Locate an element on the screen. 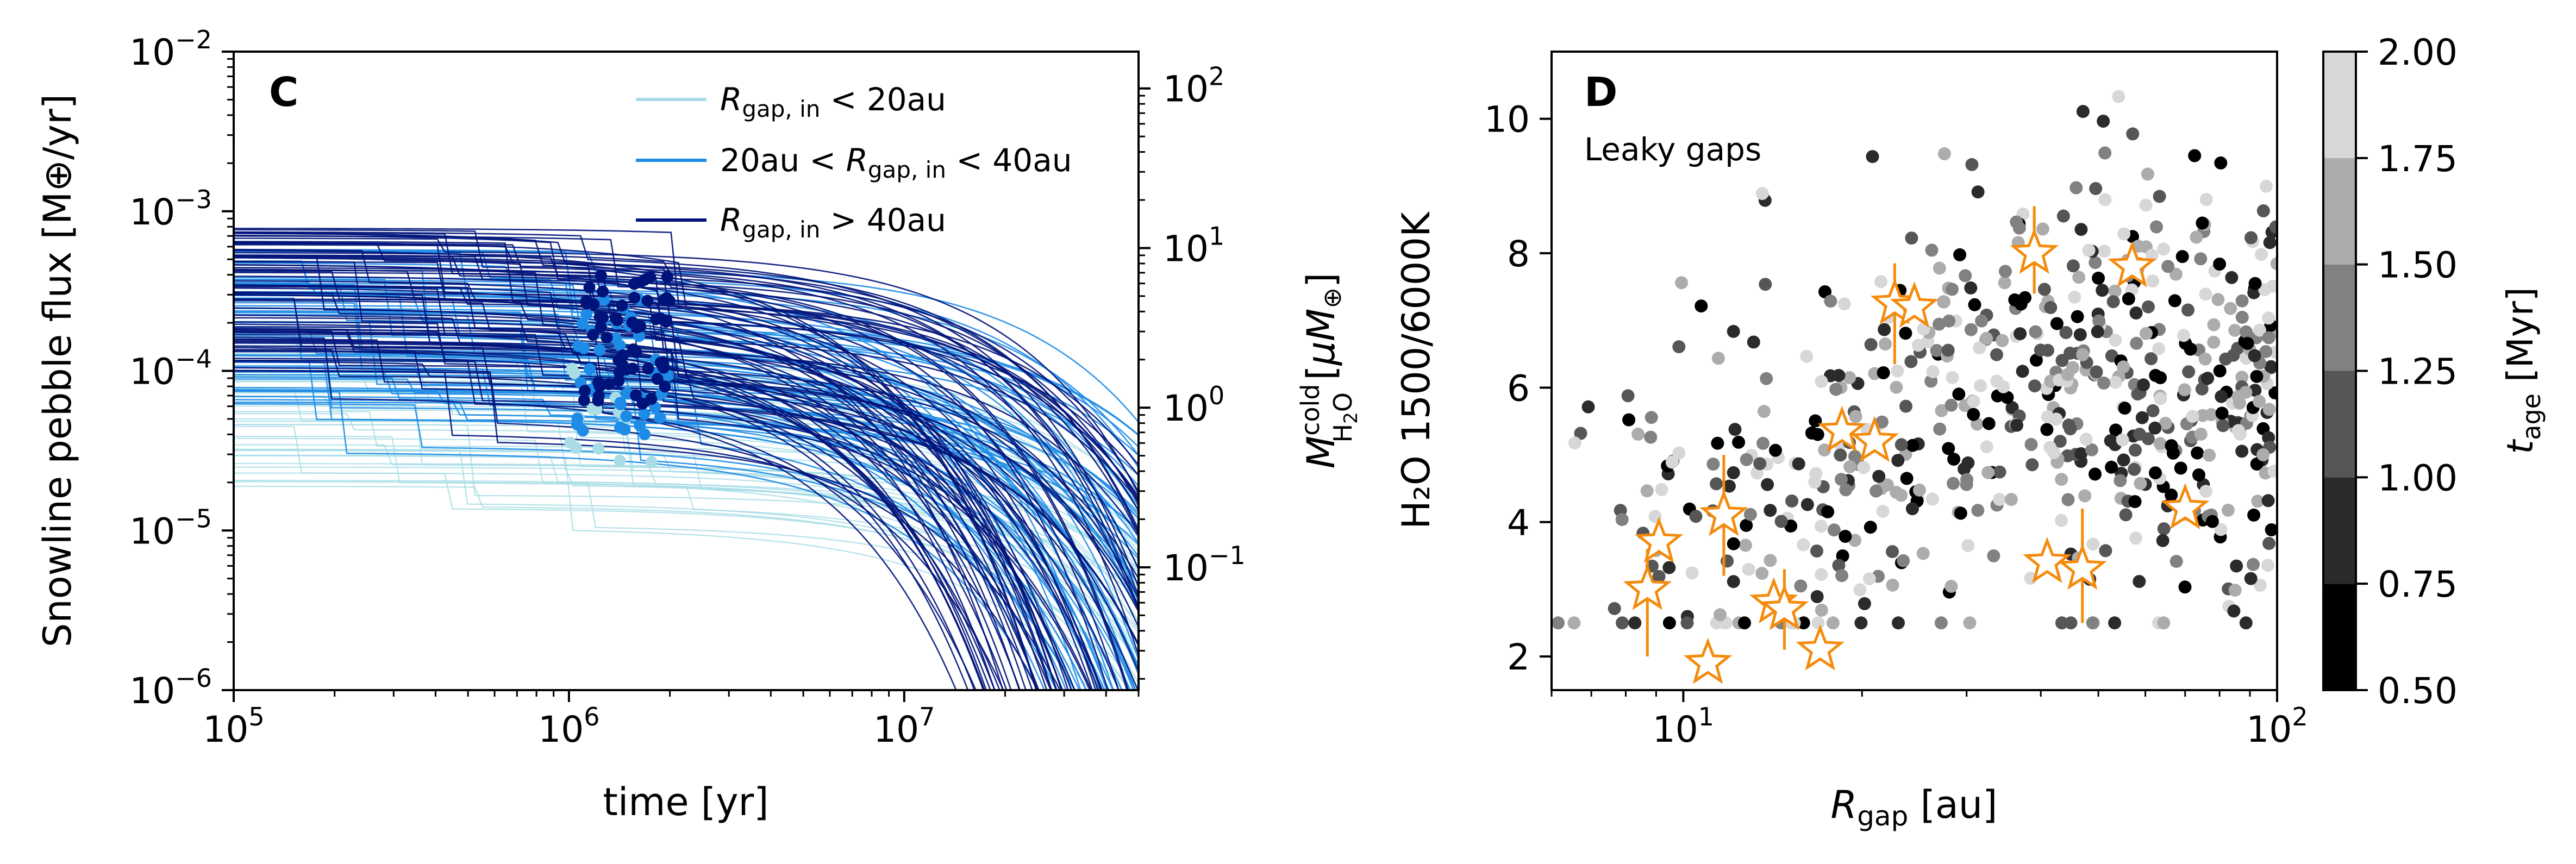  x-tick-label: 10⁵ is located at coordinates (233, 726).